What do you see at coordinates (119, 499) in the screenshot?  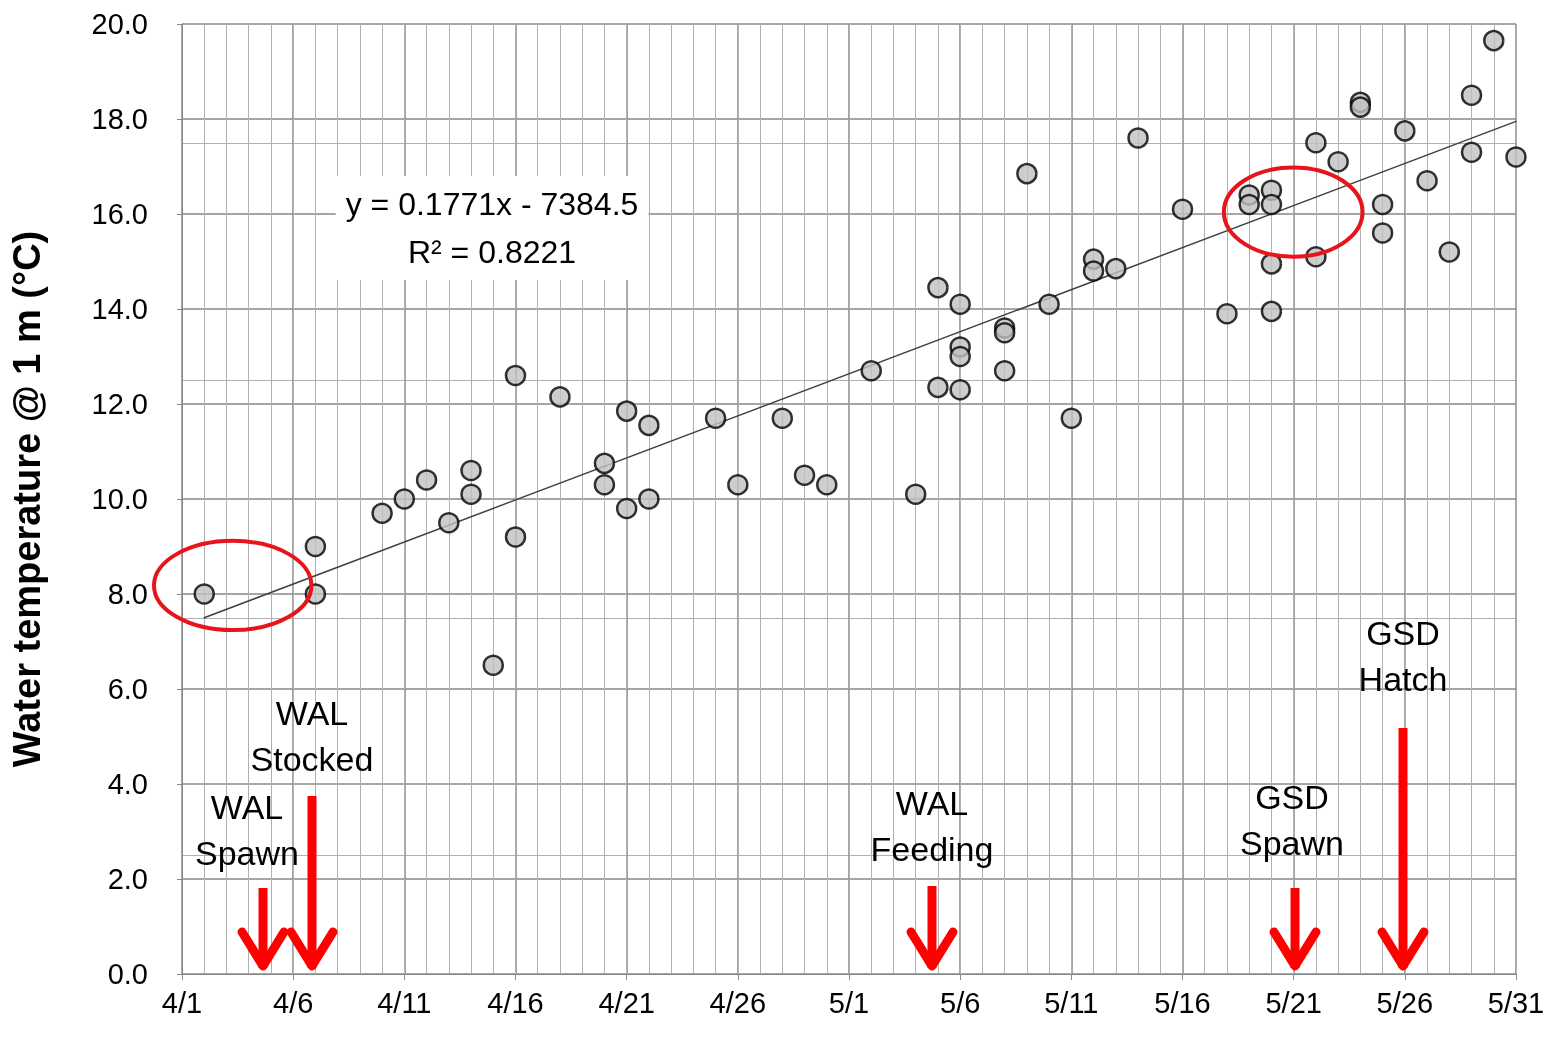 I see `y-tick-label: 10.0` at bounding box center [119, 499].